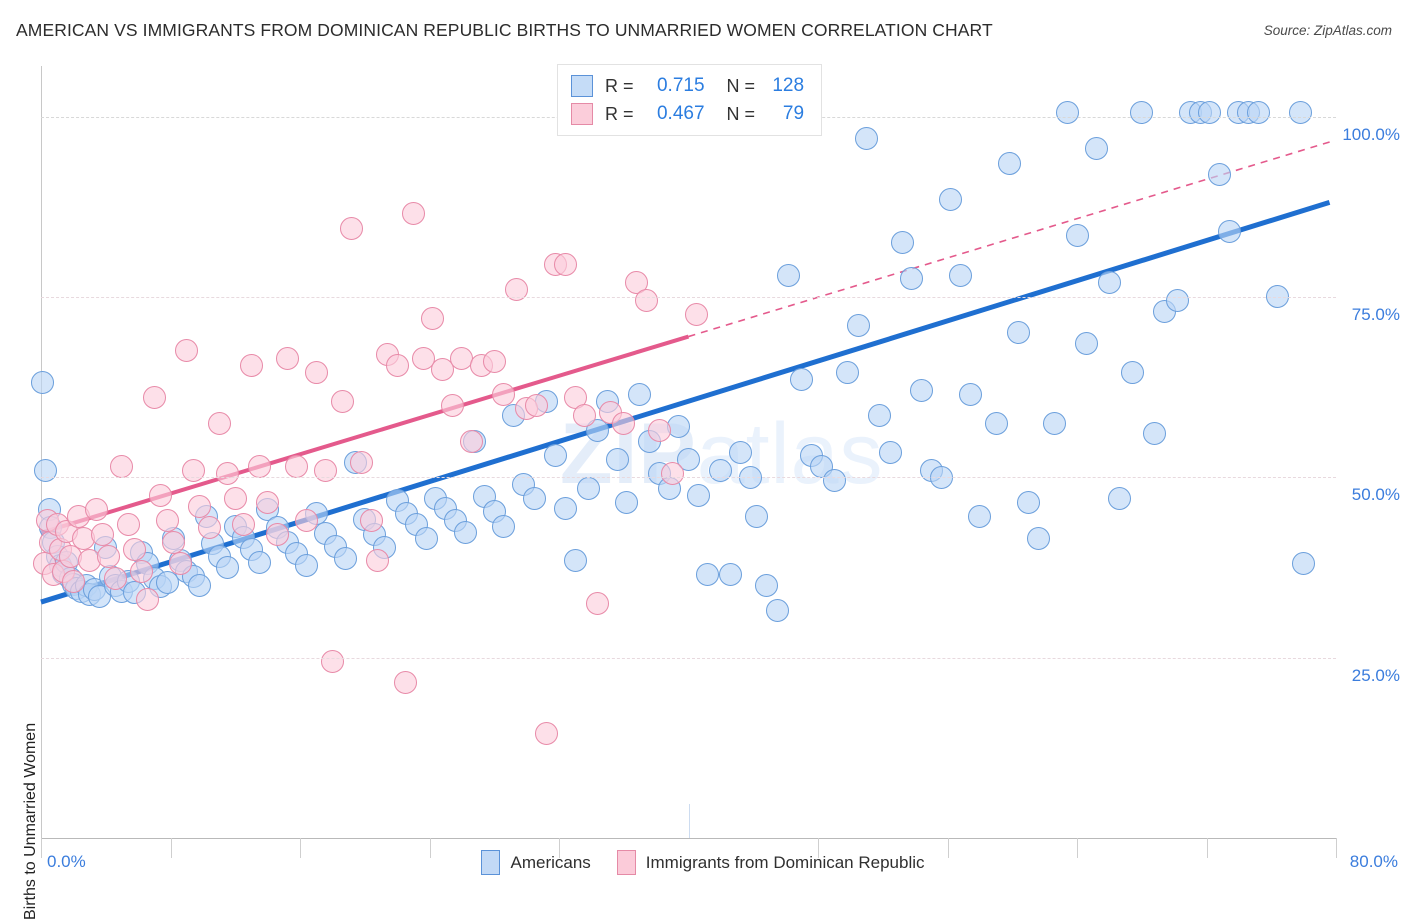 The width and height of the screenshot is (1406, 920). What do you see at coordinates (689, 100) in the screenshot?
I see `correlation-legend: R = 0.715 N = 128 R = 0.467 N = 79` at bounding box center [689, 100].